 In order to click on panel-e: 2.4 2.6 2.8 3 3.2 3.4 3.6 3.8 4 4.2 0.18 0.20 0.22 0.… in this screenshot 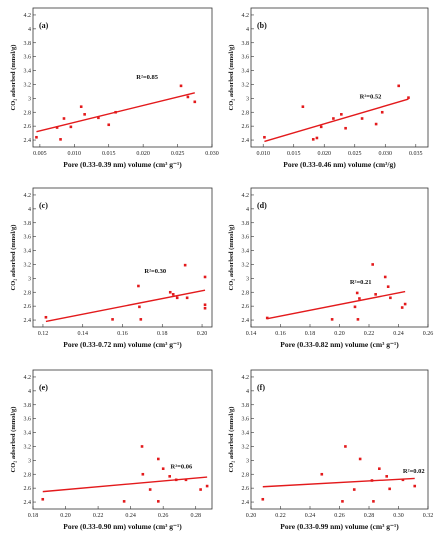, I will do `click(111, 450)`.